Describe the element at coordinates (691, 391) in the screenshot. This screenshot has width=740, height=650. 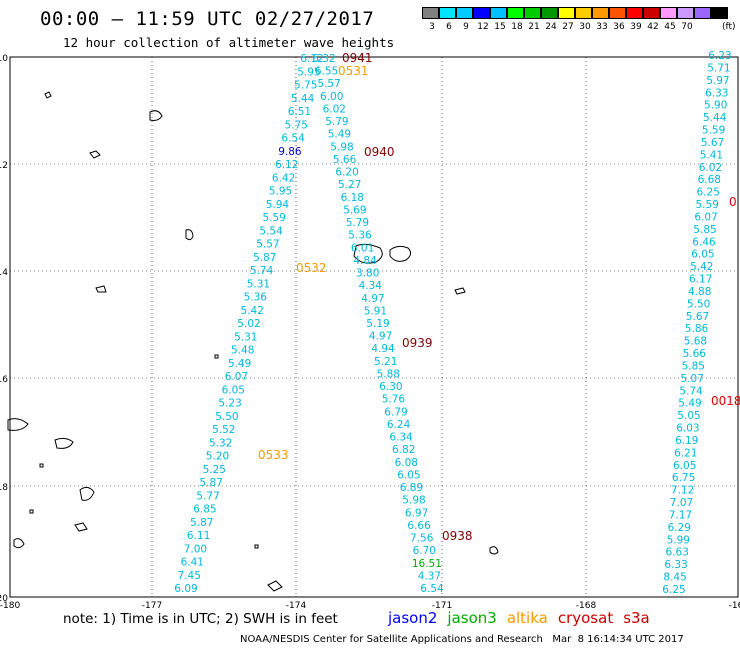
I see `wave-height-value: 5.74` at that location.